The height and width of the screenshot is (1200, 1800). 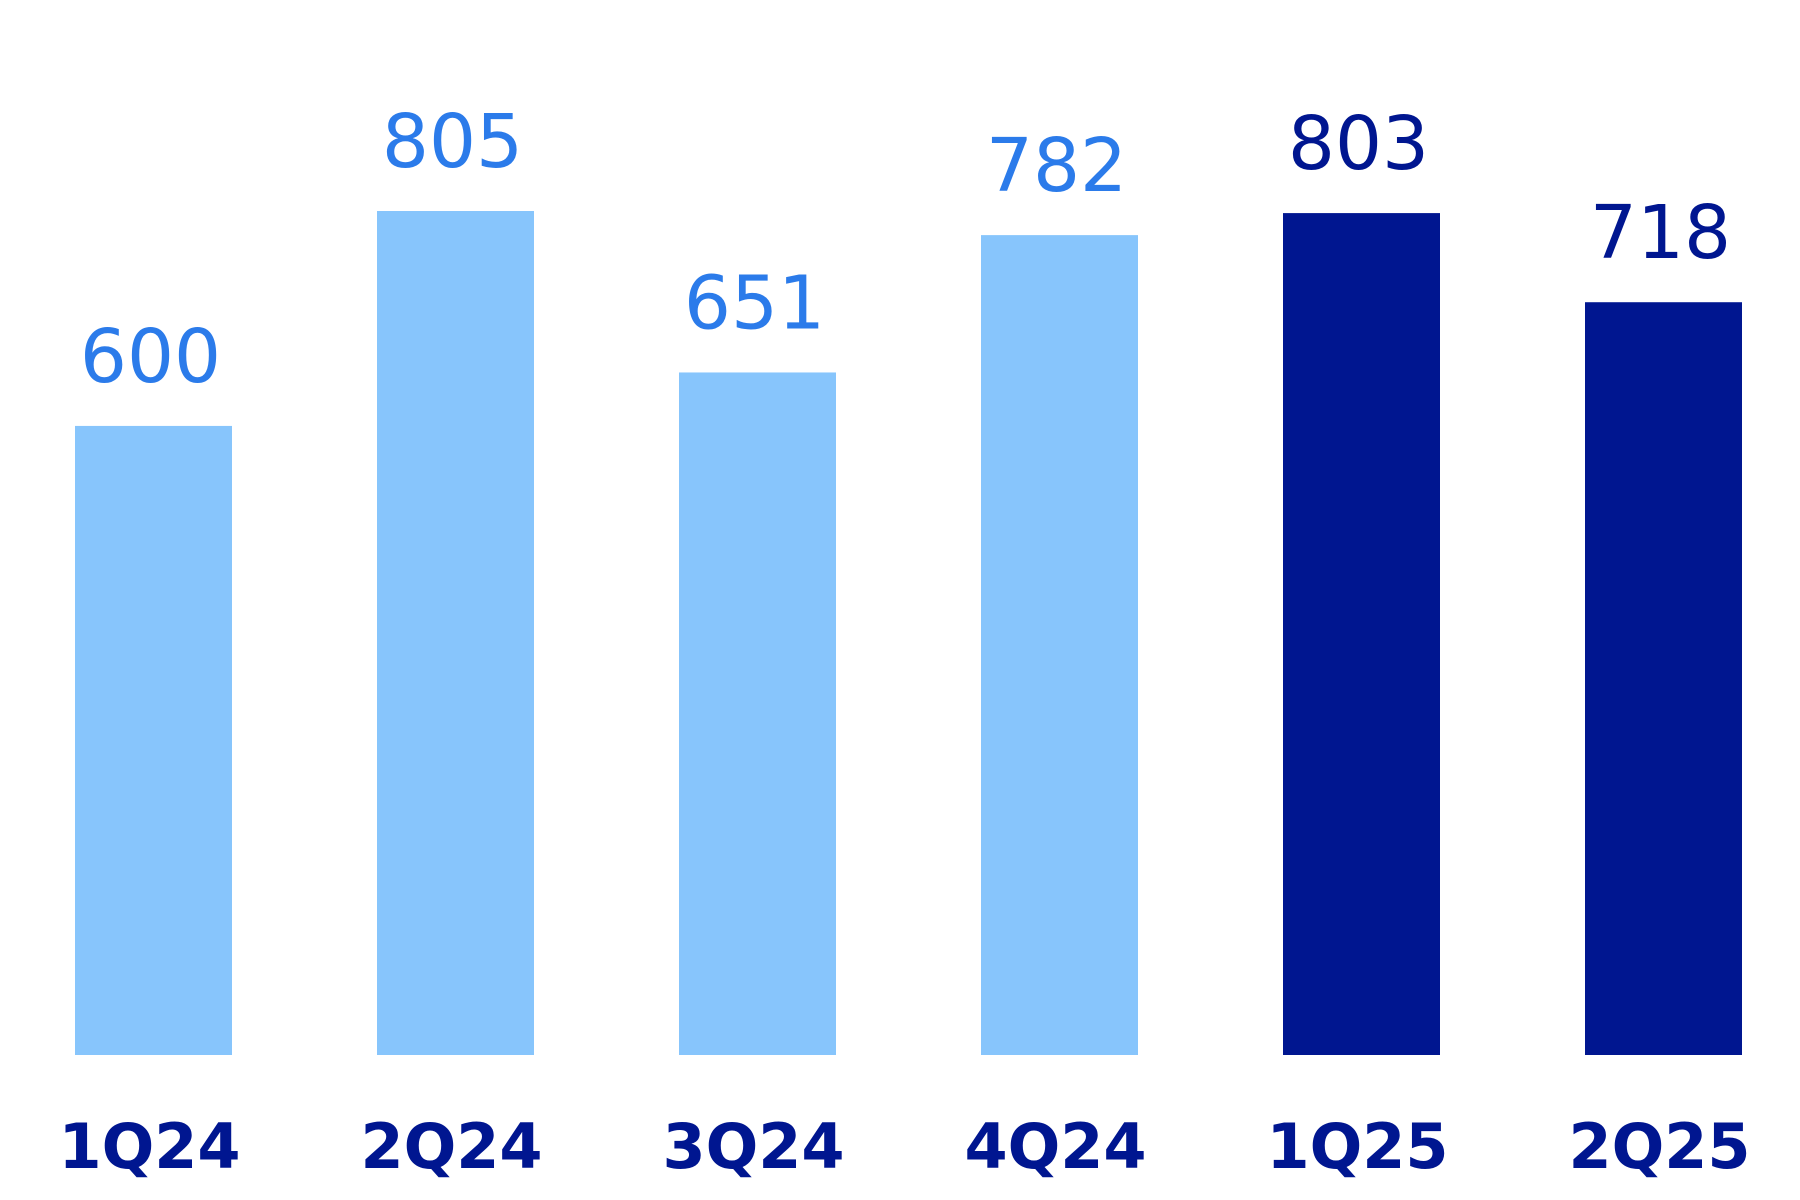 What do you see at coordinates (757, 713) in the screenshot?
I see `bar-3q24` at bounding box center [757, 713].